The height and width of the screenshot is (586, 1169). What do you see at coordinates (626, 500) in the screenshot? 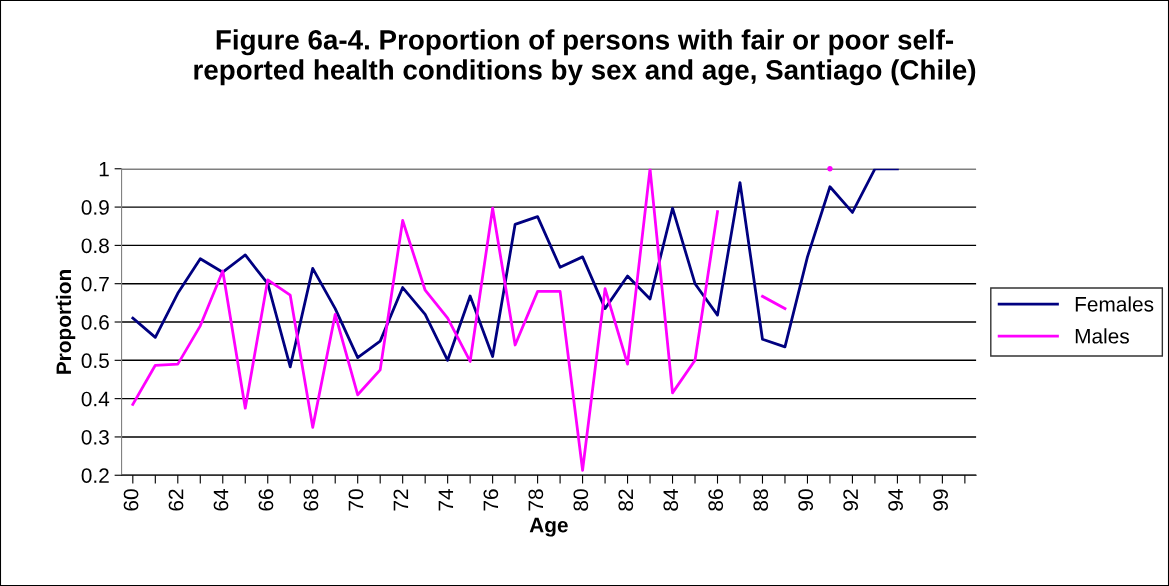
I see `x-tick-label: 82` at bounding box center [626, 500].